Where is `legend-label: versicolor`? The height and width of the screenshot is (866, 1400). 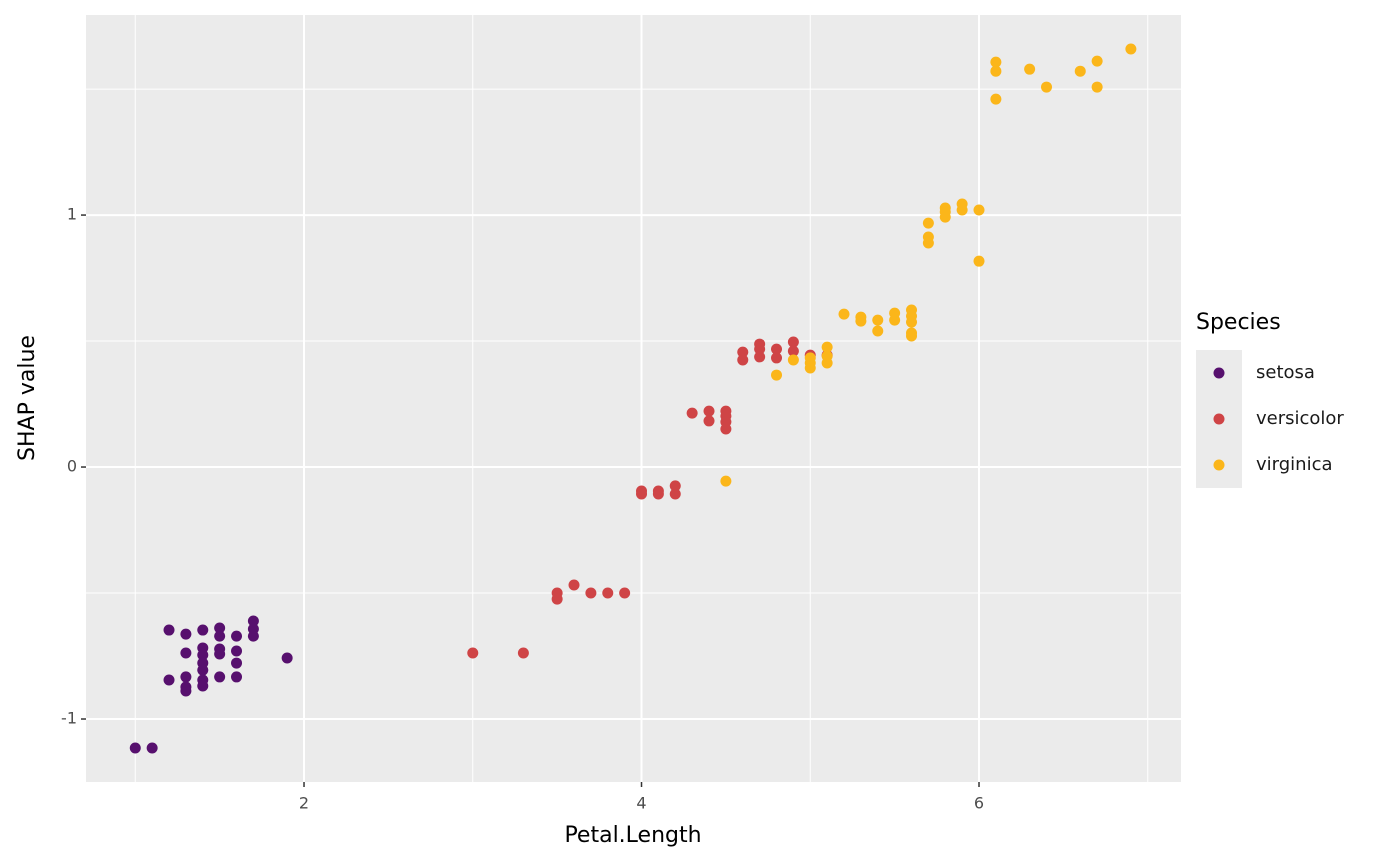 legend-label: versicolor is located at coordinates (1300, 418).